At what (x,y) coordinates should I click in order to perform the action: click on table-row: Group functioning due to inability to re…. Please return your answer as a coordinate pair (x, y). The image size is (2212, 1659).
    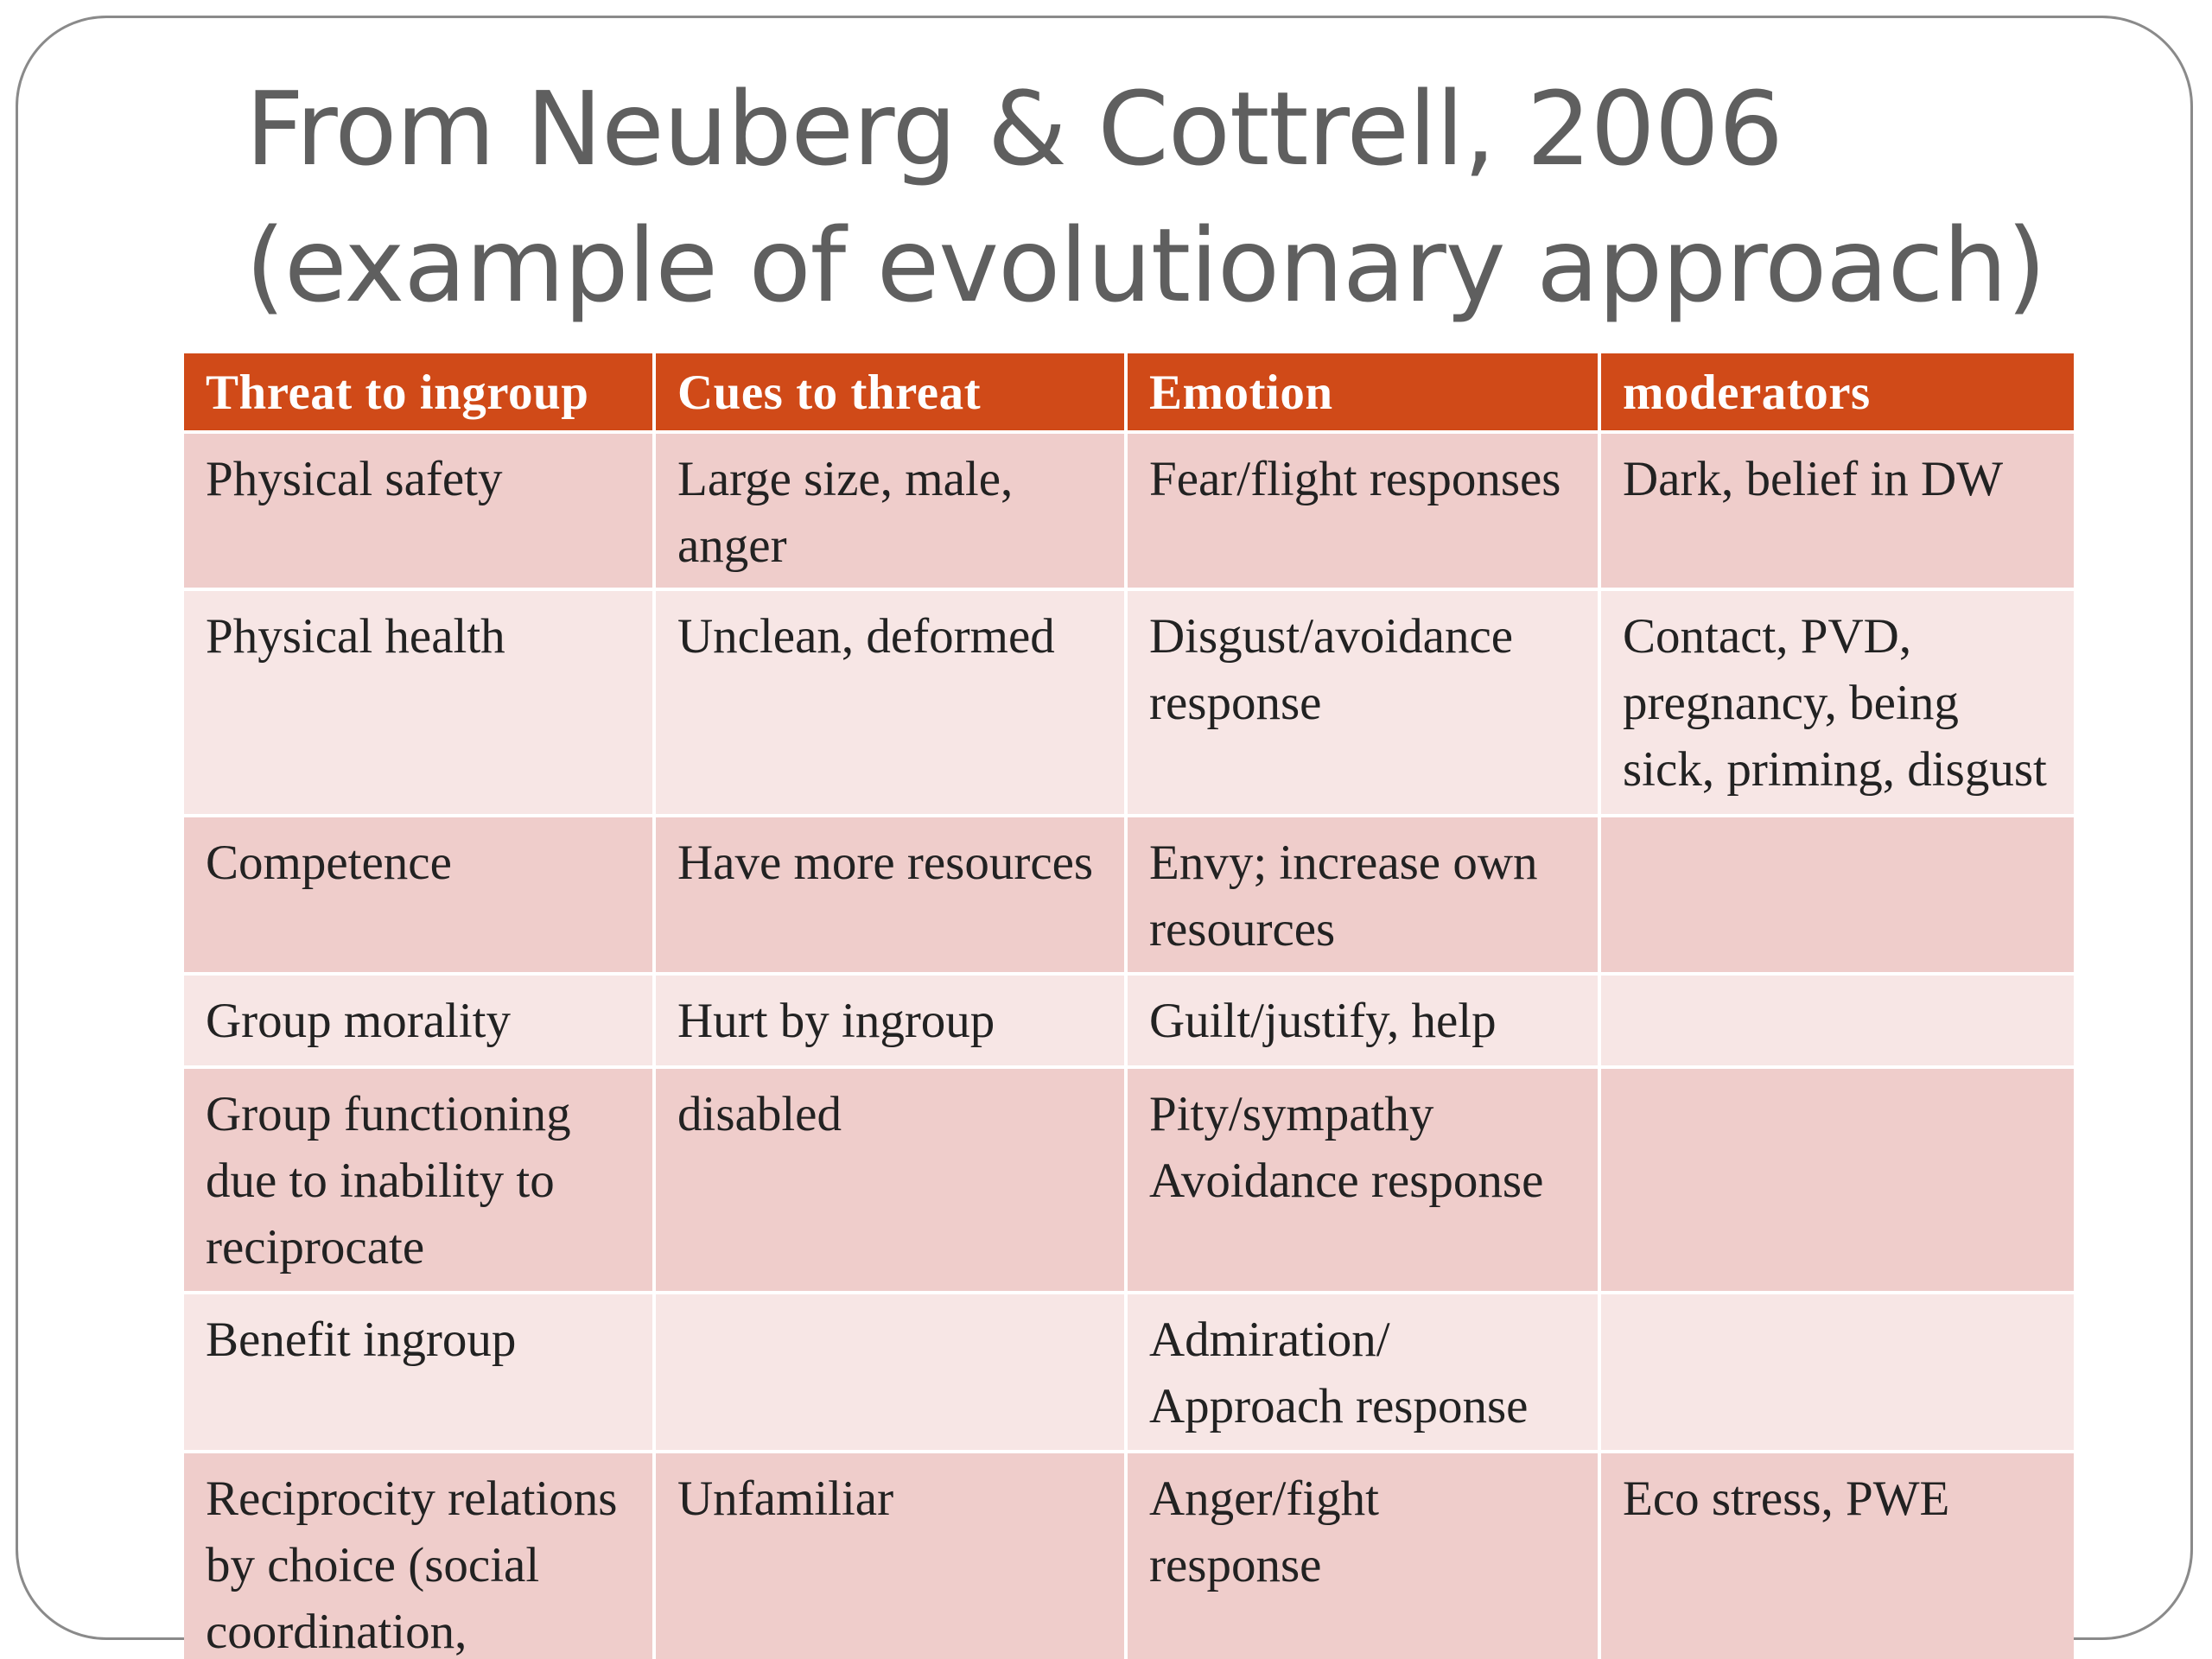
    Looking at the image, I should click on (1129, 1181).